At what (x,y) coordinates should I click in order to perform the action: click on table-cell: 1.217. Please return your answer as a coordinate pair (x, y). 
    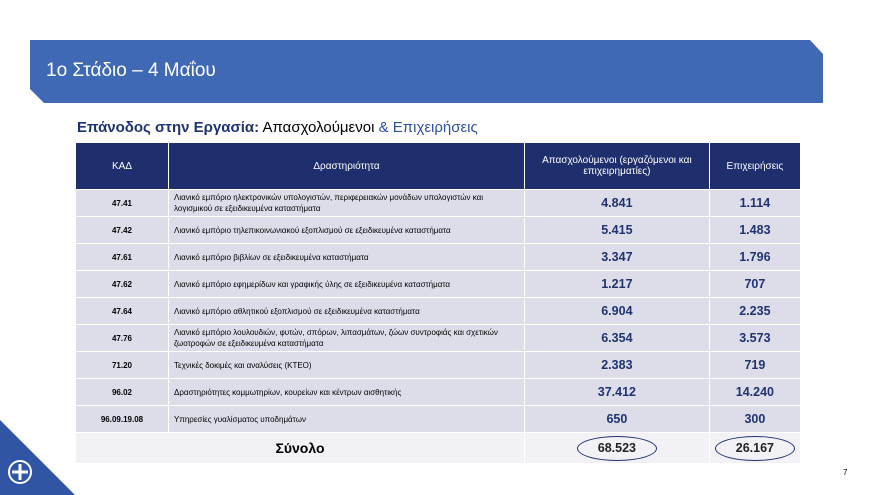
    Looking at the image, I should click on (617, 284).